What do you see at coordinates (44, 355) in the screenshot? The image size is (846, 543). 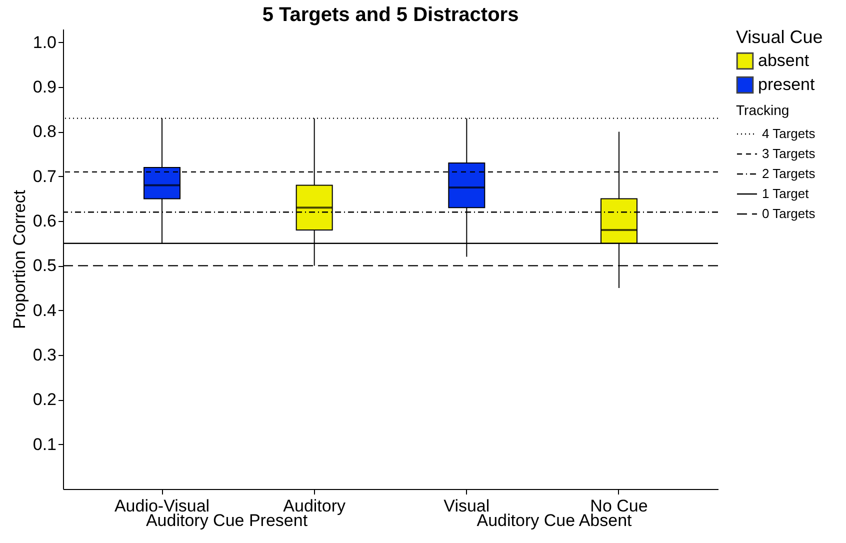 I see `y-tick-label: 0.3` at bounding box center [44, 355].